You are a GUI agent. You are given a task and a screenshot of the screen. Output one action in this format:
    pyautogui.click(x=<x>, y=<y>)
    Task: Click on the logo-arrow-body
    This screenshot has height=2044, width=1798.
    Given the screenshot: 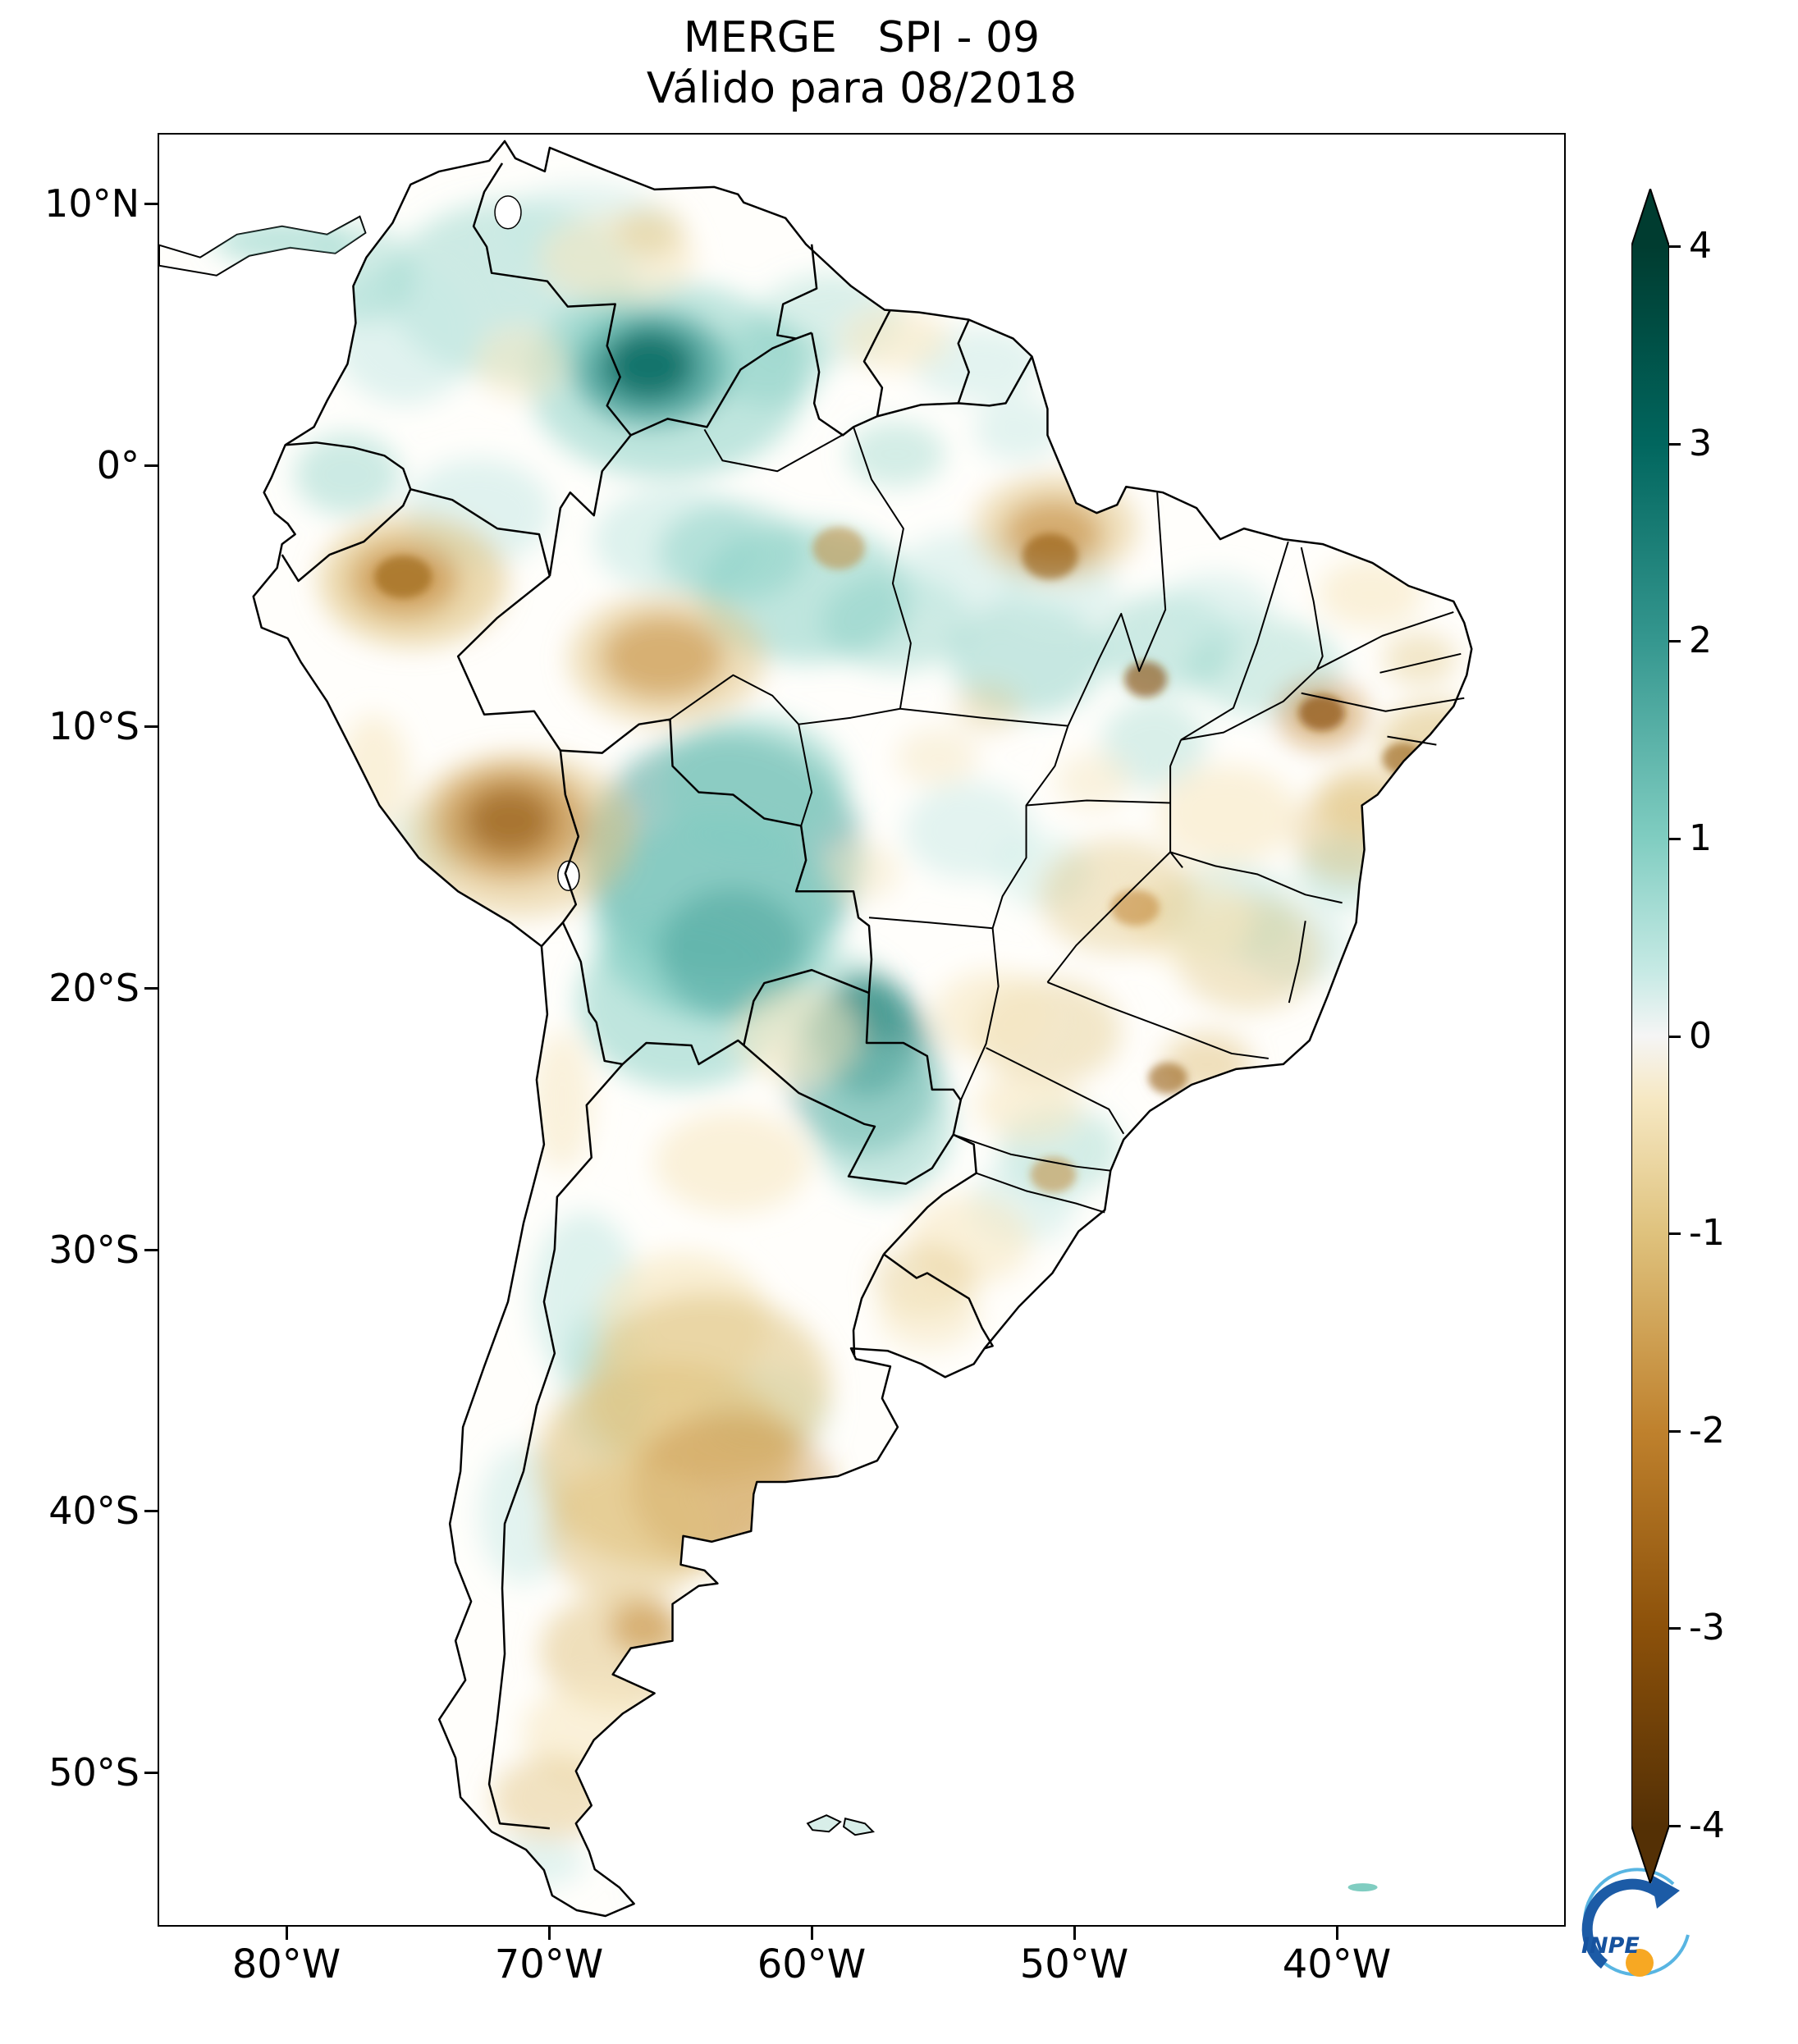 What is the action you would take?
    pyautogui.click(x=1622, y=1924)
    